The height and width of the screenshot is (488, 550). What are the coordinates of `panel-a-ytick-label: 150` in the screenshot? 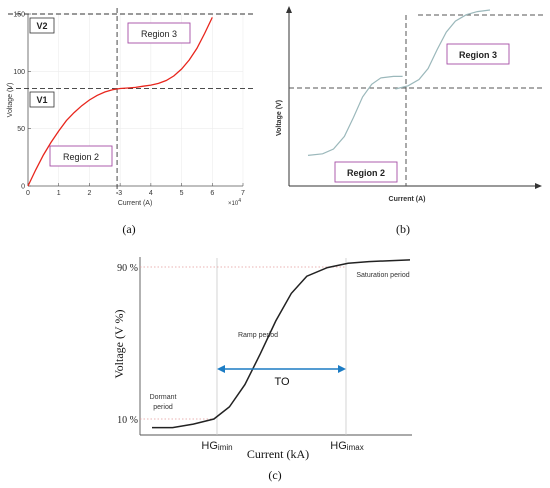 It's located at (19, 15).